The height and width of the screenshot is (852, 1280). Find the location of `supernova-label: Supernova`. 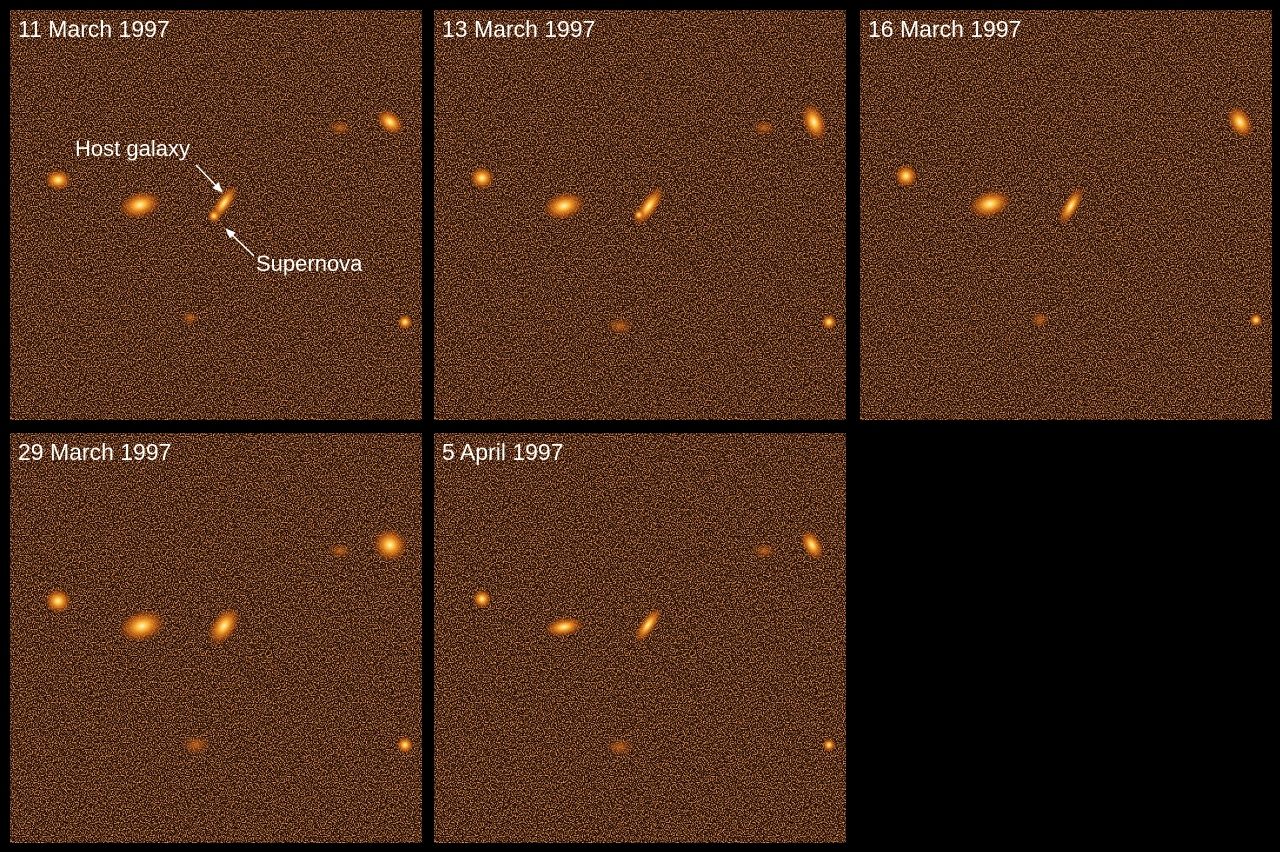

supernova-label: Supernova is located at coordinates (309, 263).